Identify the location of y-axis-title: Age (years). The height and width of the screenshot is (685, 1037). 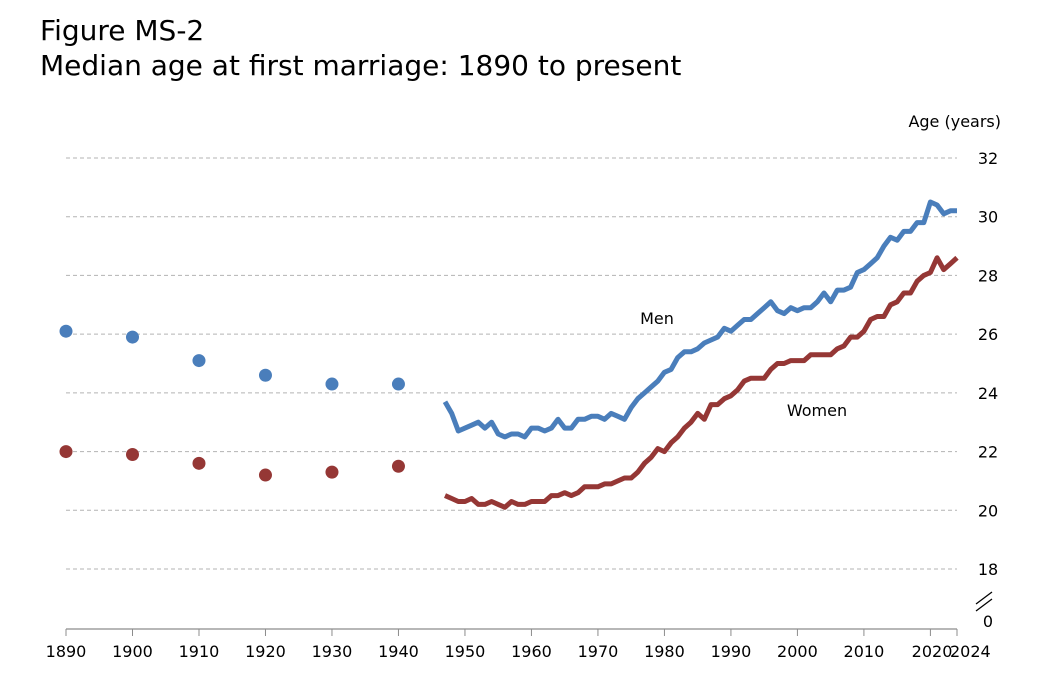
(954, 121).